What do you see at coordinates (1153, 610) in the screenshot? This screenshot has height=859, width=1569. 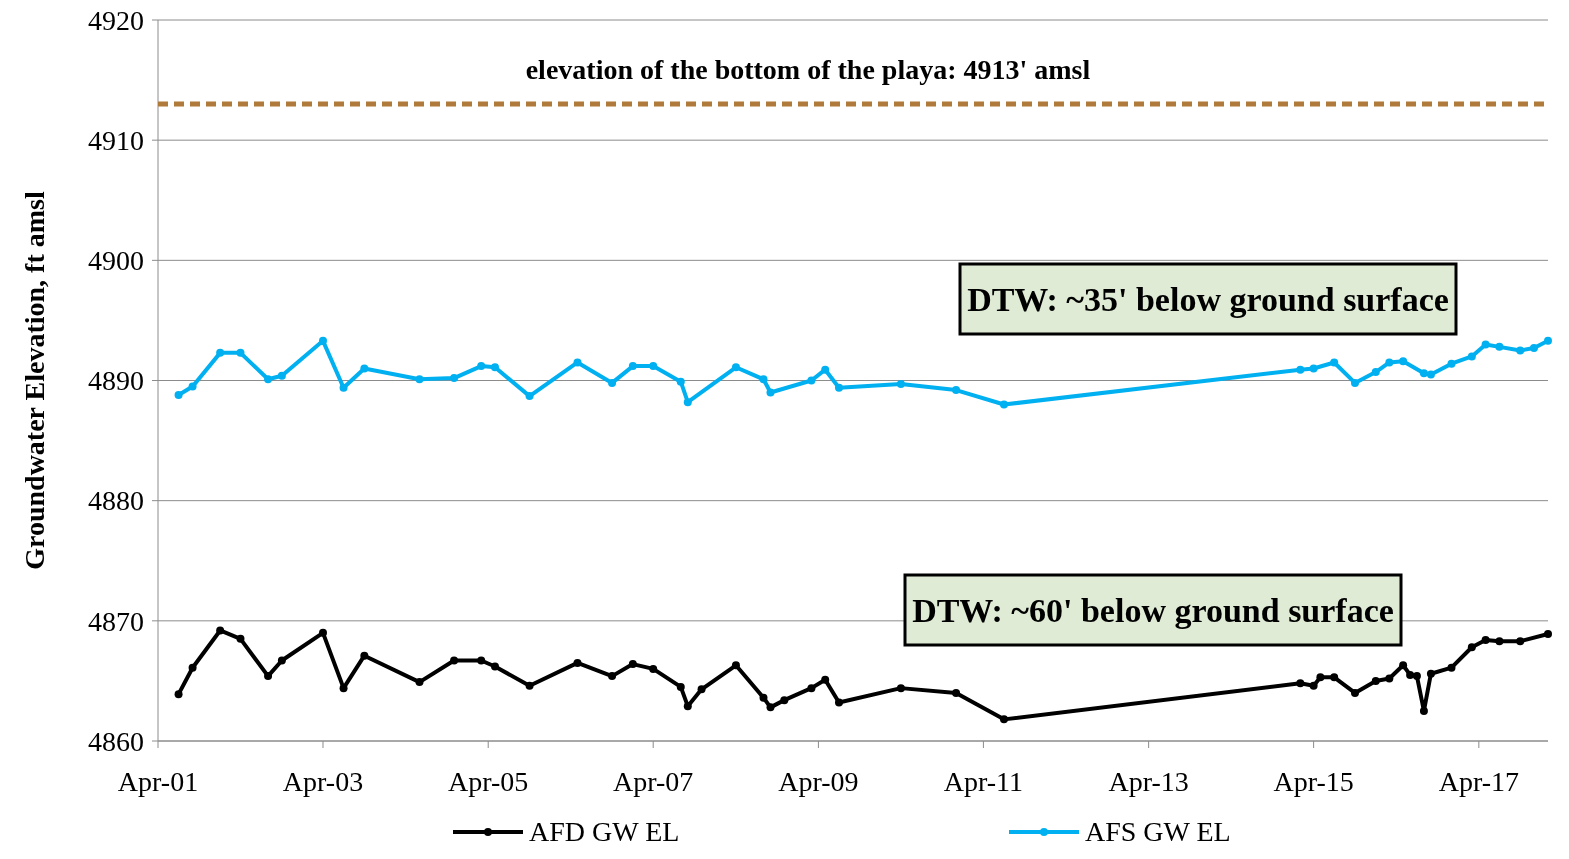 I see `annotation: DTW: ~60' below ground surface` at bounding box center [1153, 610].